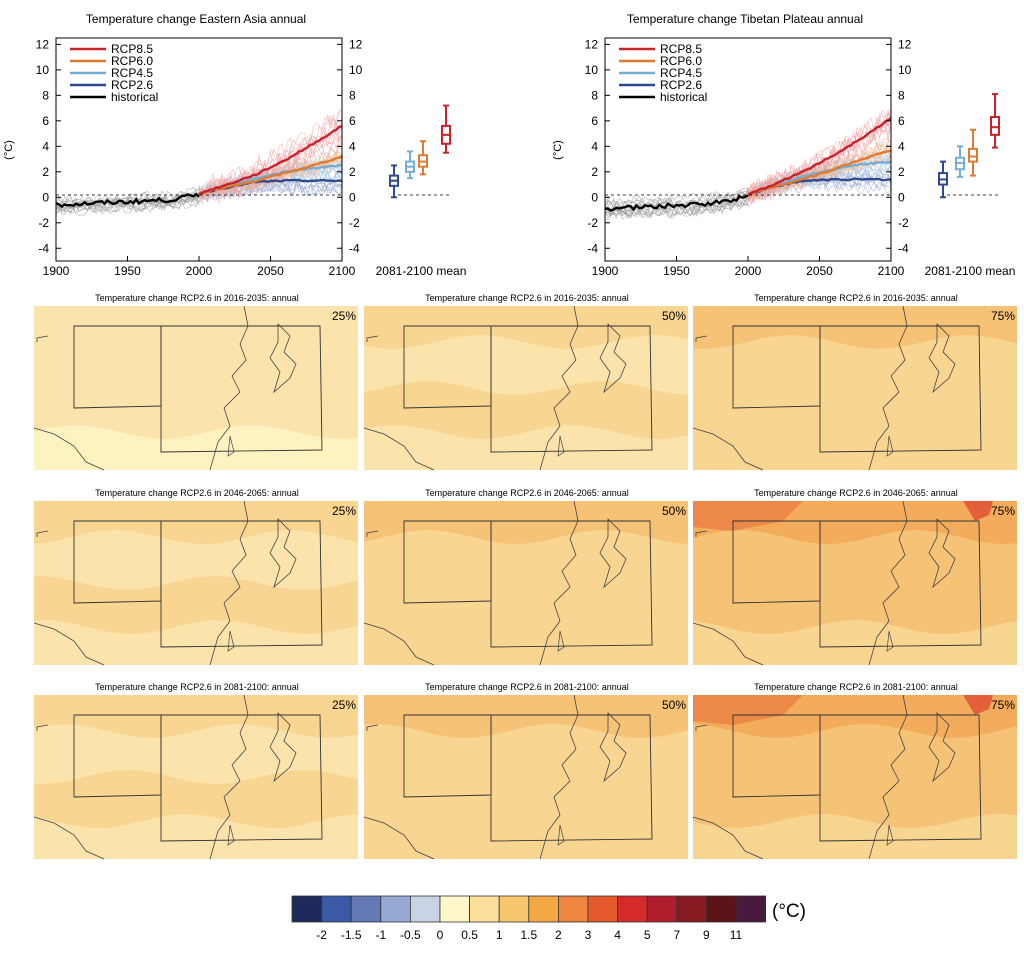 Image resolution: width=1024 pixels, height=964 pixels. I want to click on colorbar-unit: (°C), so click(789, 911).